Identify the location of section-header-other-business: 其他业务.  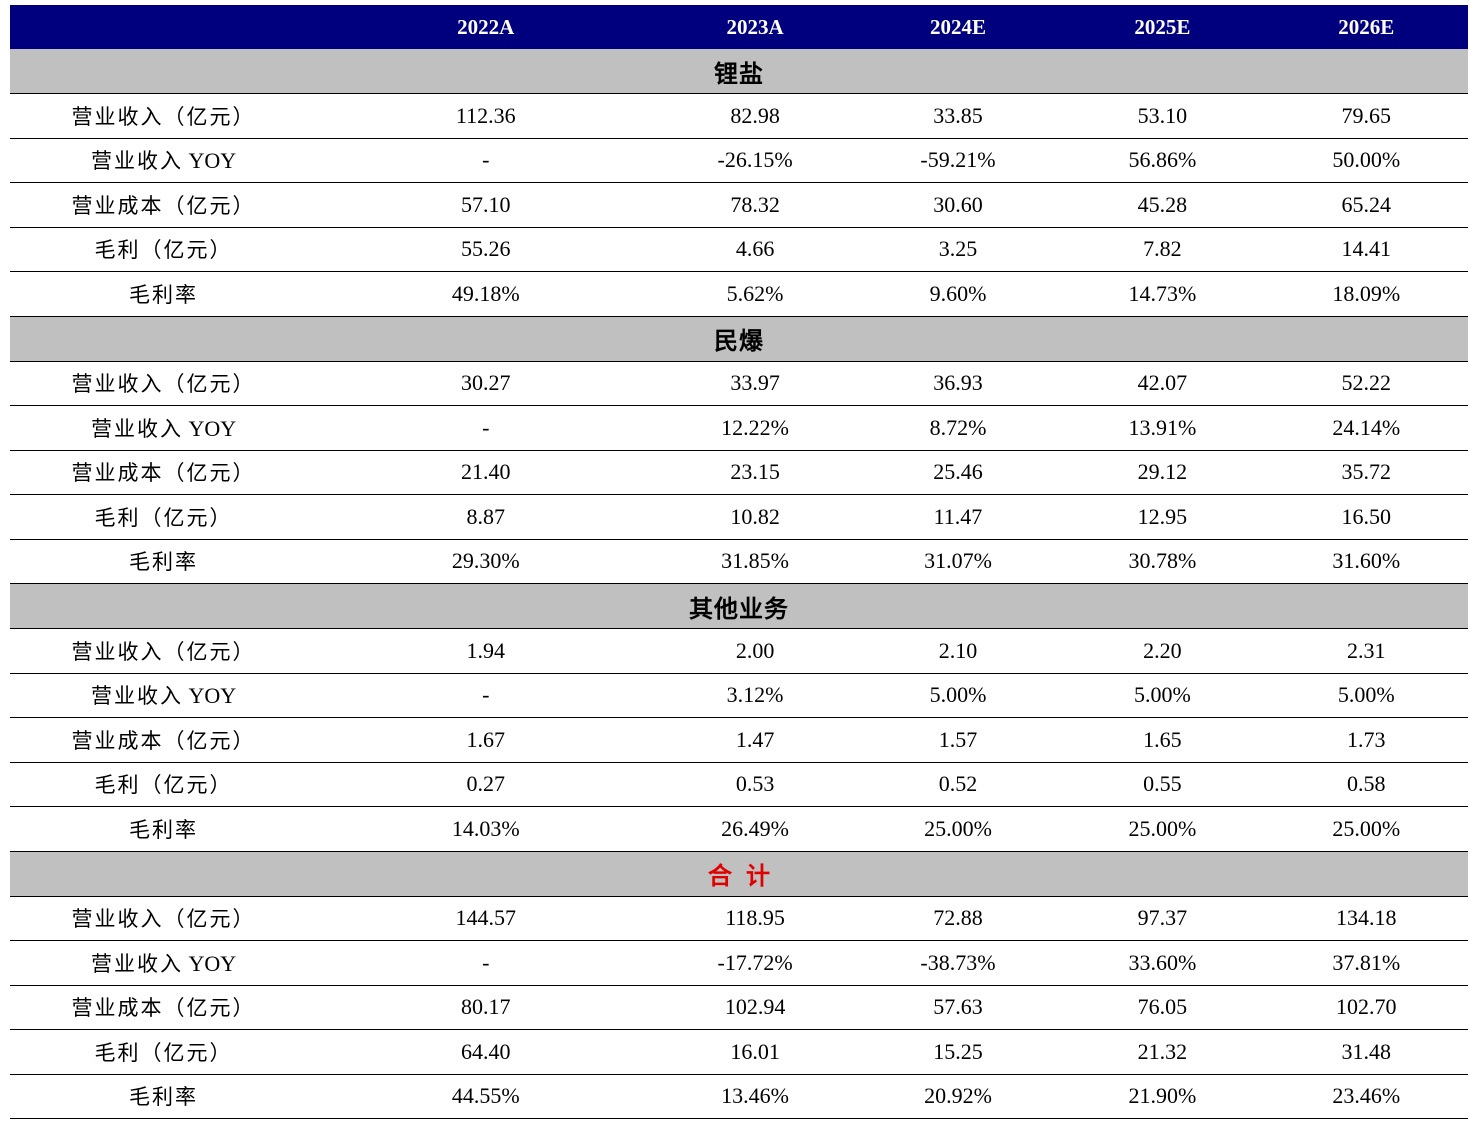
(739, 606).